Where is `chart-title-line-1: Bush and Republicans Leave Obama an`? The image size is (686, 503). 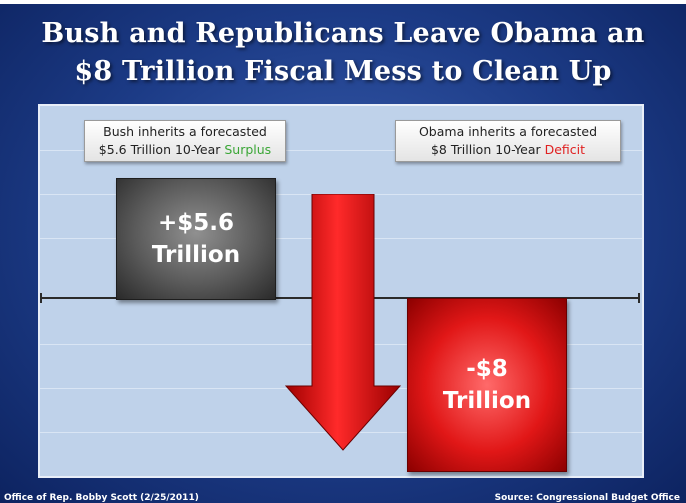
chart-title-line-1: Bush and Republicans Leave Obama an is located at coordinates (343, 33).